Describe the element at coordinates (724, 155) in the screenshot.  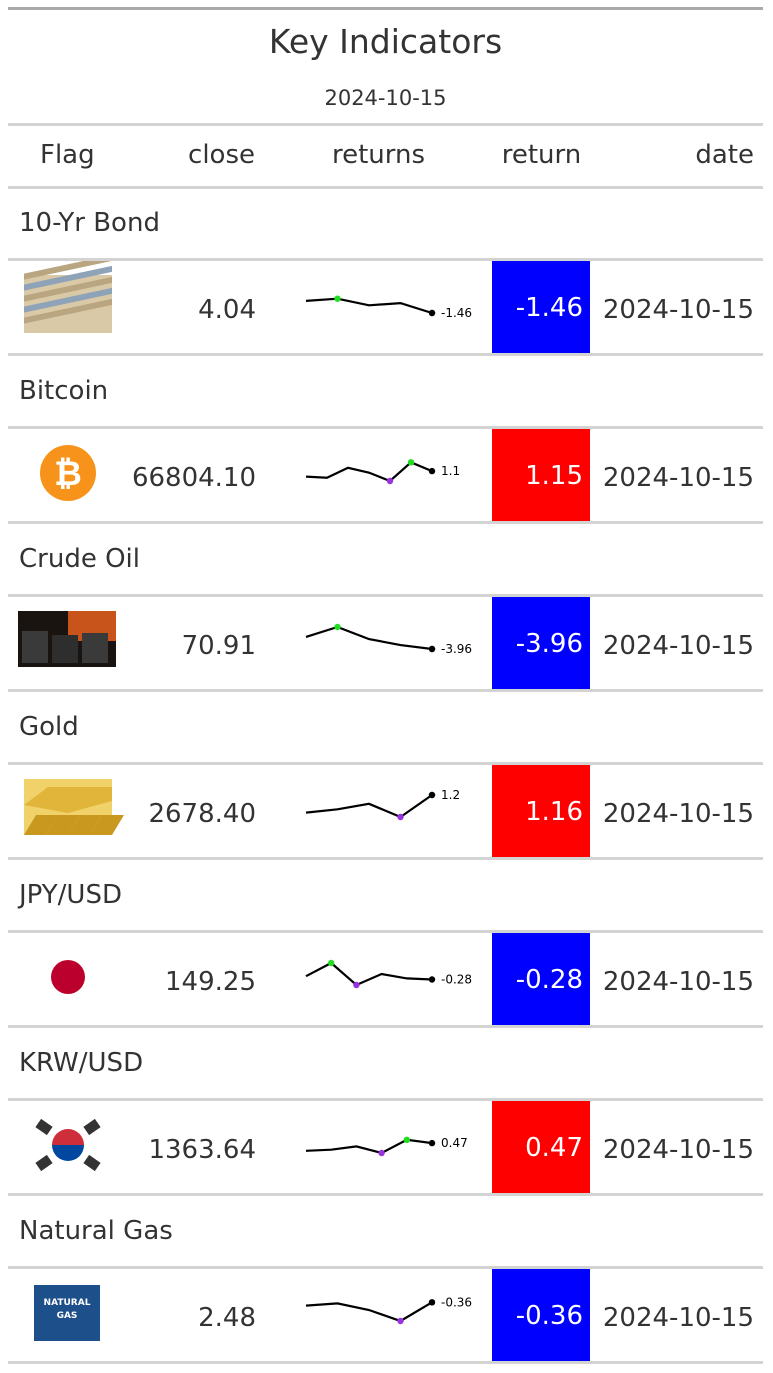
I see `column-header-date: date` at that location.